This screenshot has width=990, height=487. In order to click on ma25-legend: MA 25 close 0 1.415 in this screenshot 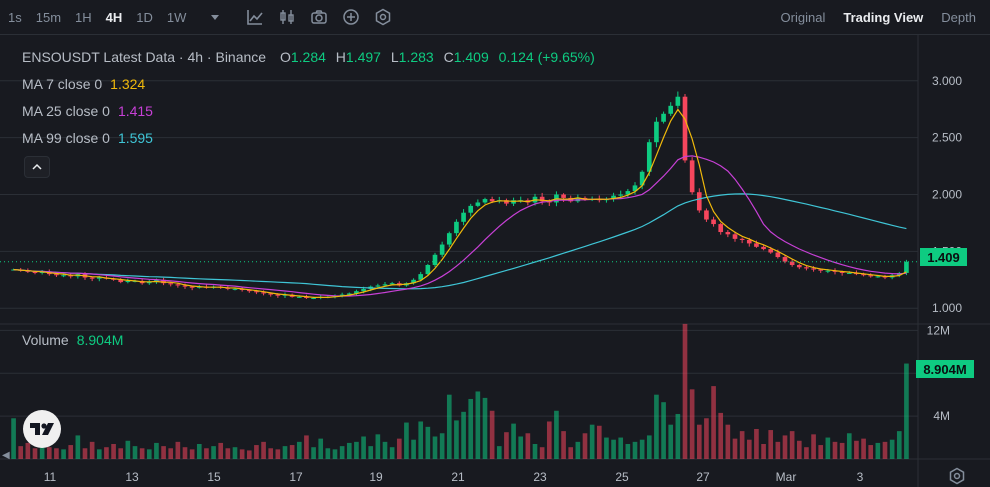, I will do `click(87, 111)`.